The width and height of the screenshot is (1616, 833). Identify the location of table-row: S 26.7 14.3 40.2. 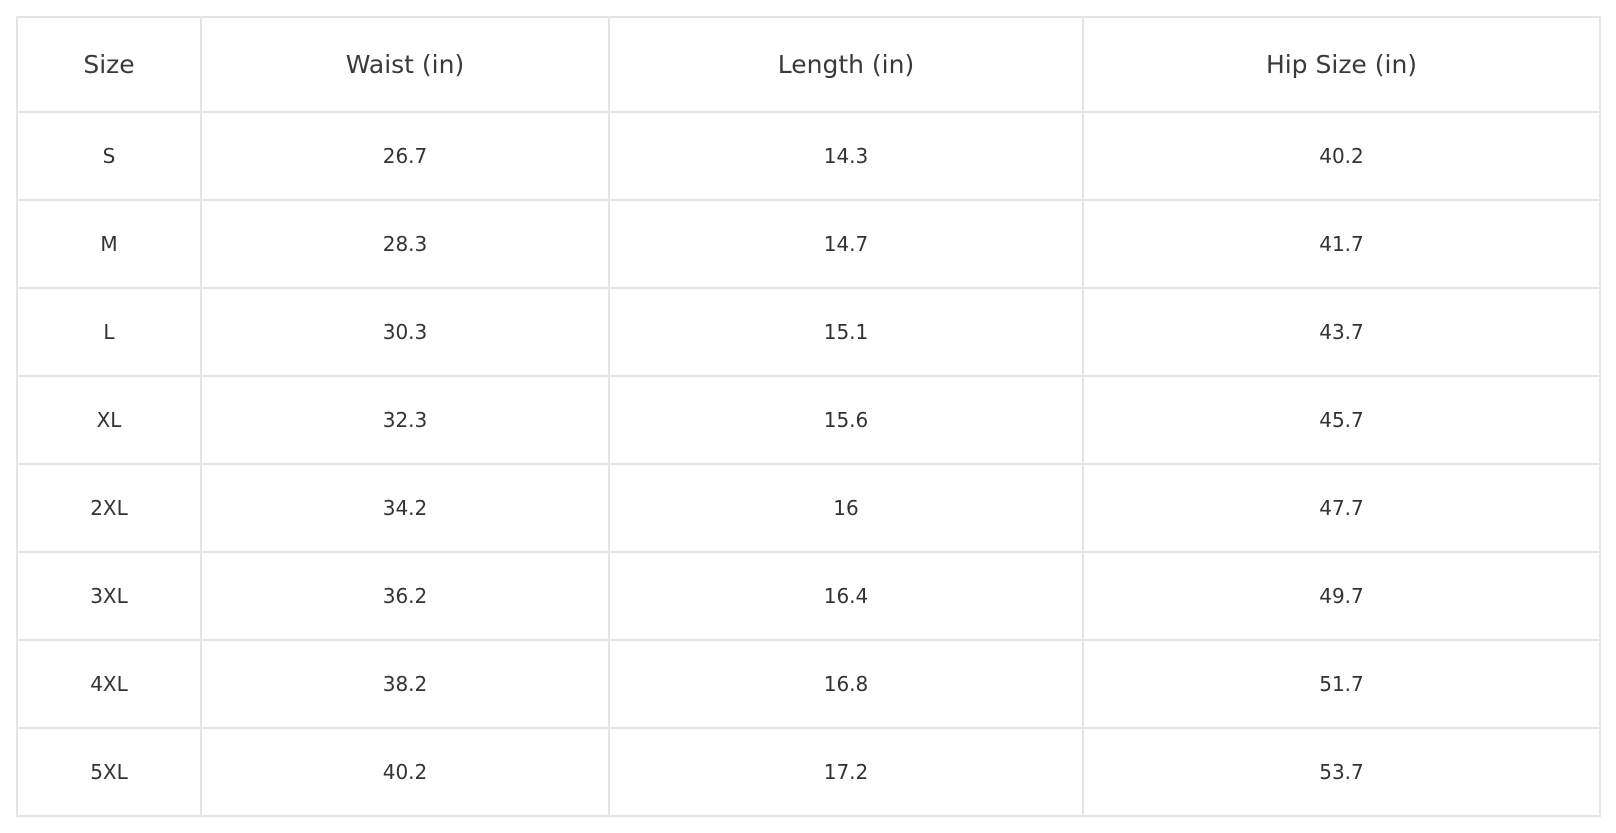
(808, 156).